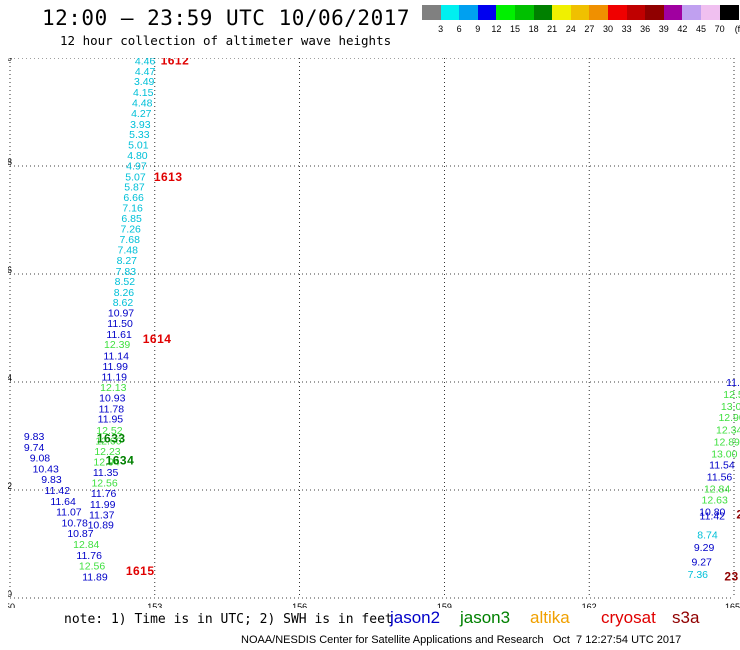 This screenshot has height=650, width=740. I want to click on wave-height-value: 4.97, so click(136, 166).